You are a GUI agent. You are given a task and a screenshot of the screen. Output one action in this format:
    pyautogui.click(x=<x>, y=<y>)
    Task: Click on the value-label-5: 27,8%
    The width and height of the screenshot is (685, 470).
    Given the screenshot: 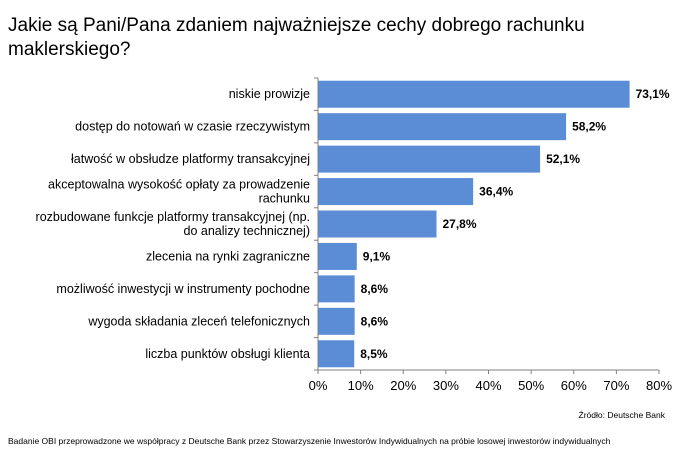 What is the action you would take?
    pyautogui.click(x=459, y=224)
    